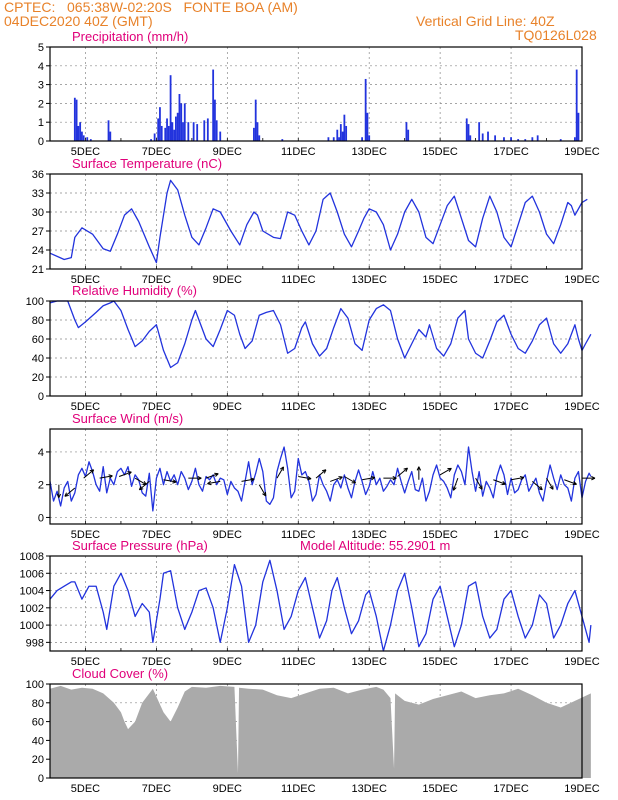 The height and width of the screenshot is (800, 618). Describe the element at coordinates (582, 662) in the screenshot. I see `pressure-xtick-label: 19DEC` at that location.